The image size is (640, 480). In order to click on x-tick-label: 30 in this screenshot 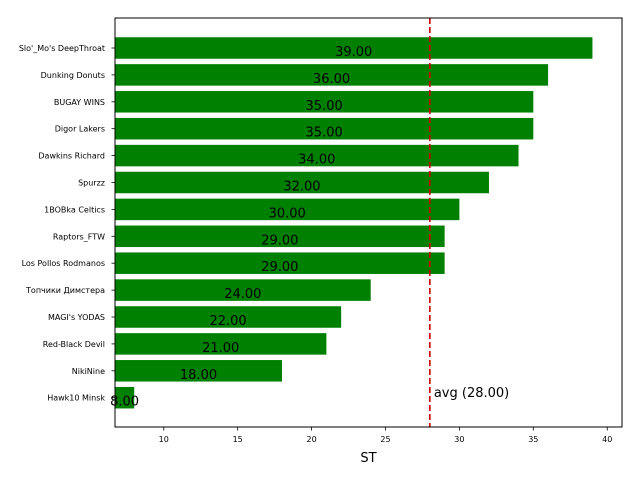, I will do `click(459, 439)`.